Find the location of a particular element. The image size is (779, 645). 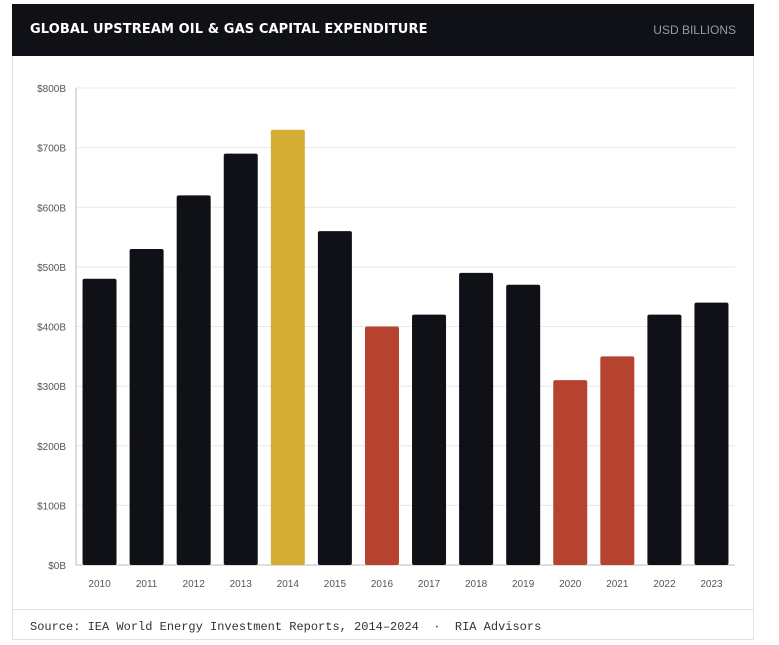

x-tick-label: 2010 is located at coordinates (99, 584).